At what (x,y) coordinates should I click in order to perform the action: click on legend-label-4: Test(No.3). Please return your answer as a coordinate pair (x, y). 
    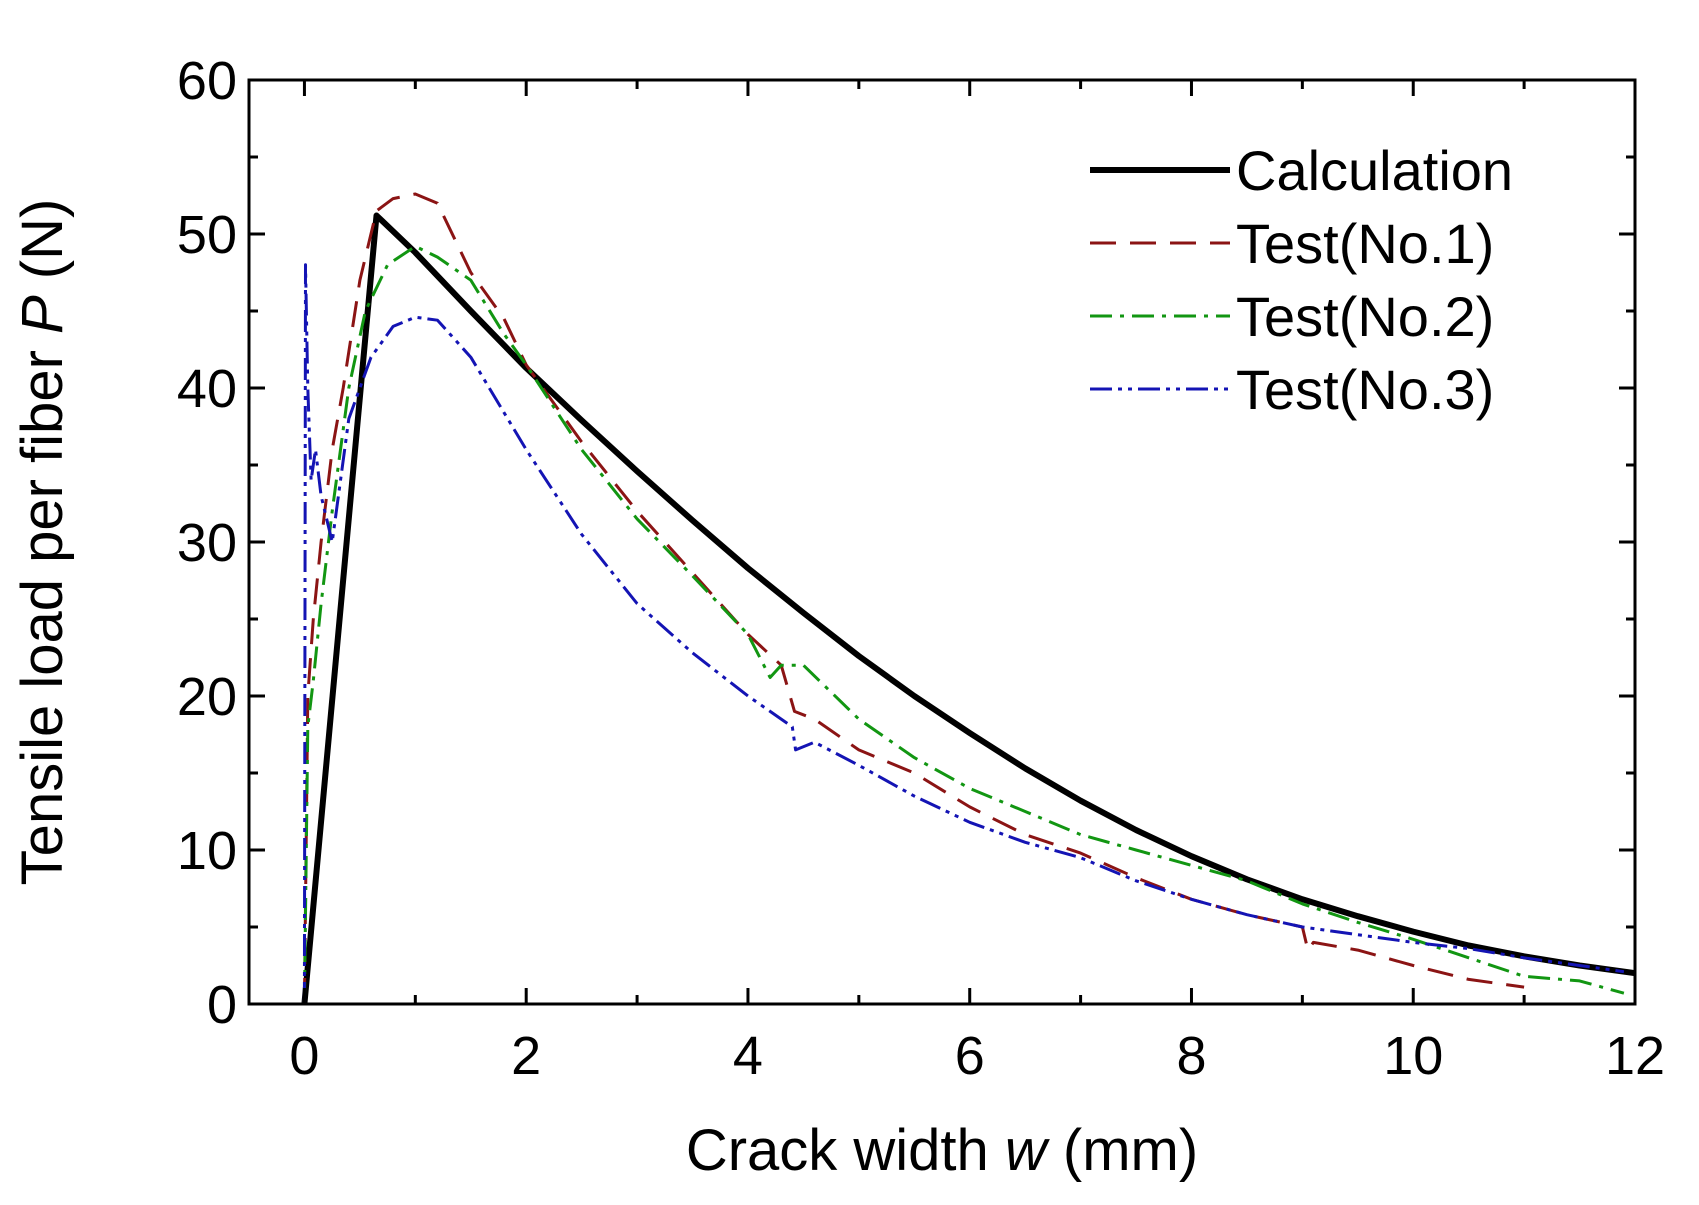
    Looking at the image, I should click on (1365, 389).